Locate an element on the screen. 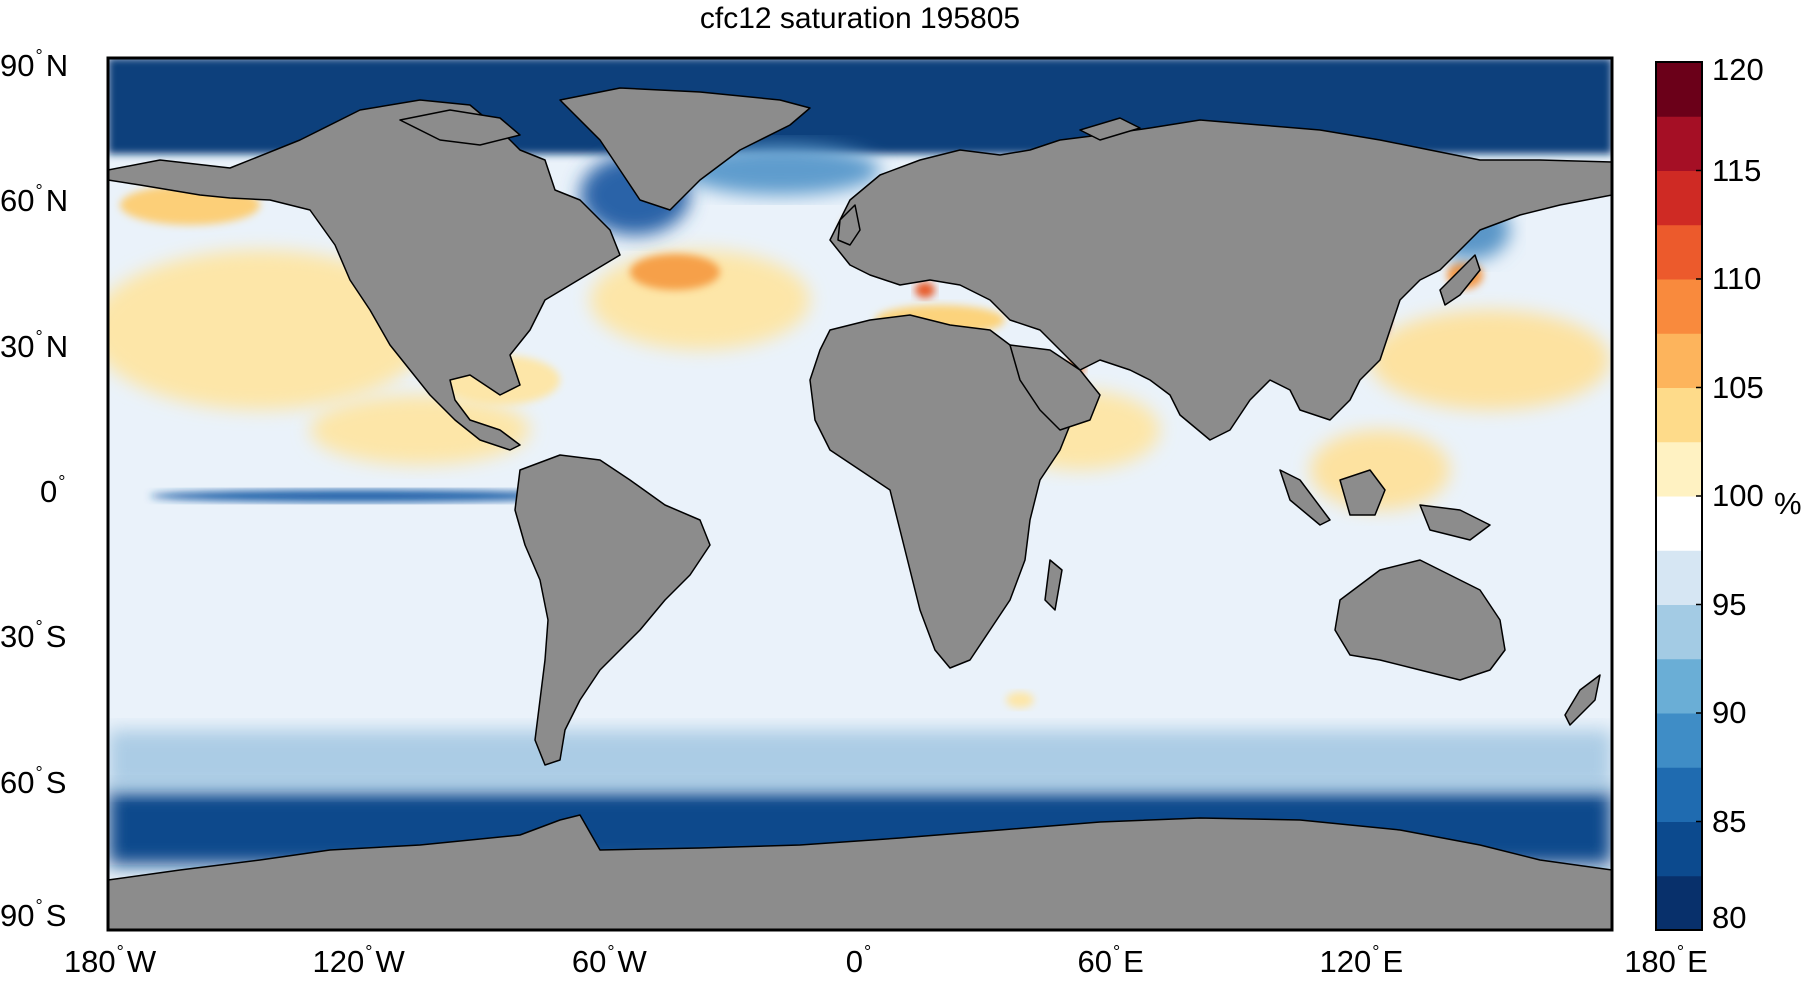 The width and height of the screenshot is (1808, 984). lat-tick-label: 30°N is located at coordinates (50, 345).